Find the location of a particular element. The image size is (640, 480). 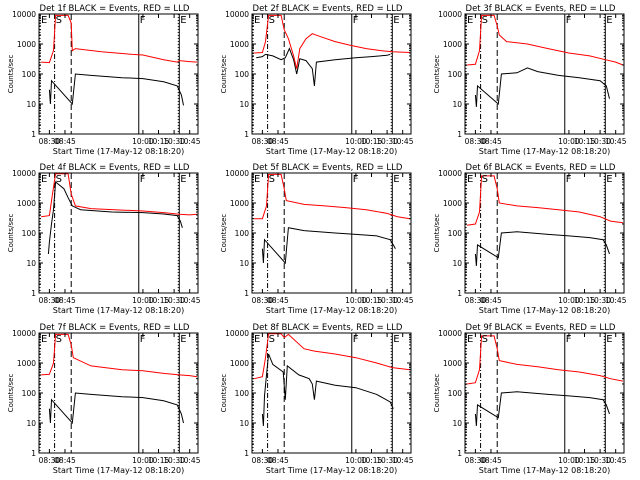

panel-title: Det 6f BLACK = Events, RED = LLD is located at coordinates (541, 168).